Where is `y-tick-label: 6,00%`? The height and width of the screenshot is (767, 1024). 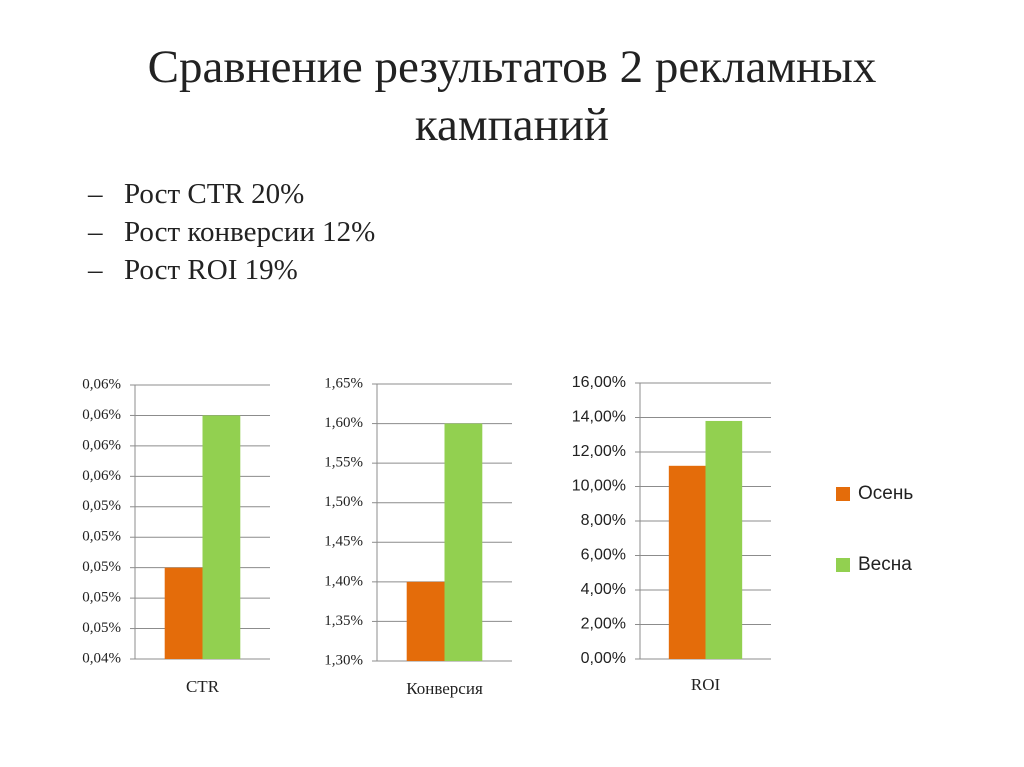
y-tick-label: 6,00% is located at coordinates (603, 555).